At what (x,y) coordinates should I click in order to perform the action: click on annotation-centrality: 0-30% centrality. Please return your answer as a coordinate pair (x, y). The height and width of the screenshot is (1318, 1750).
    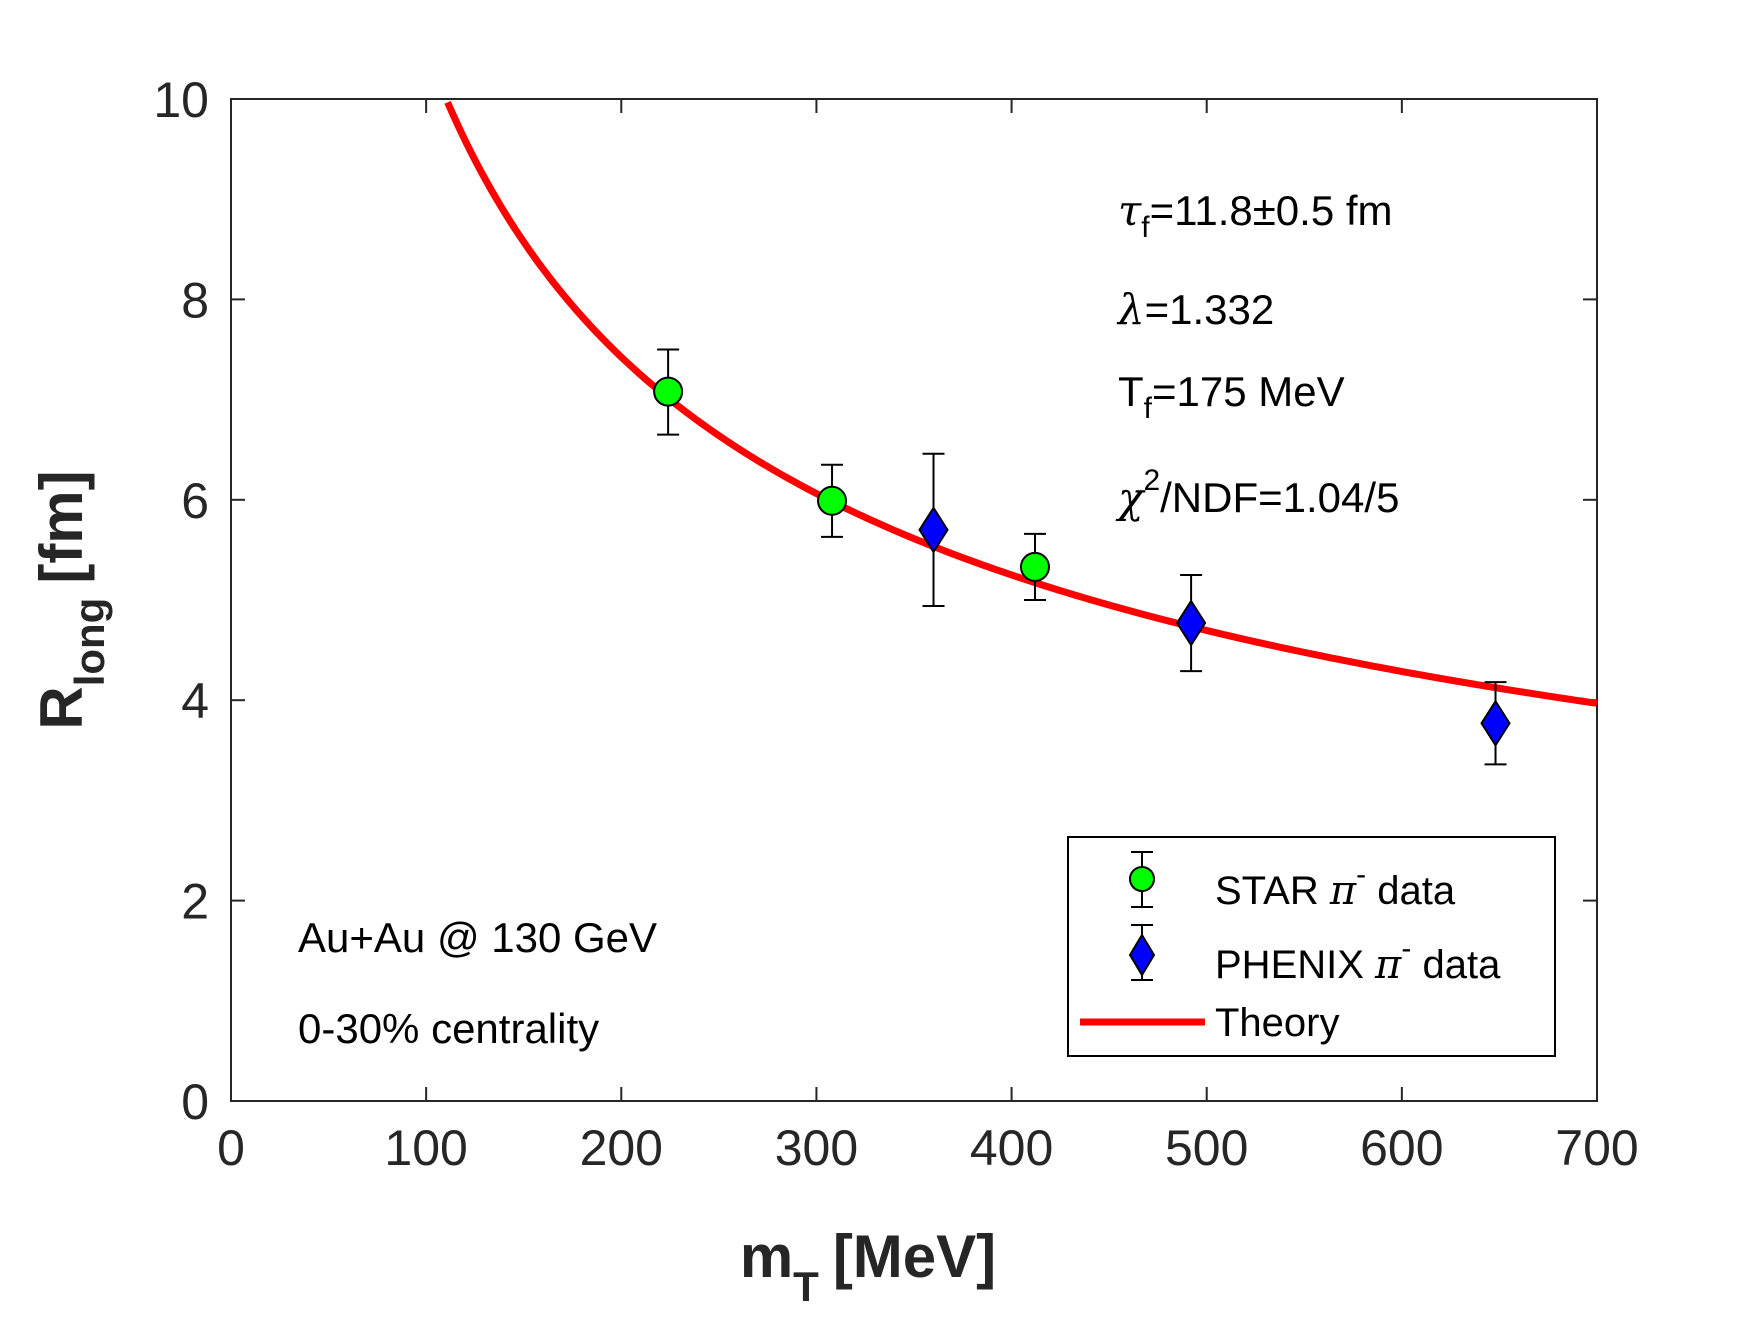
    Looking at the image, I should click on (448, 1028).